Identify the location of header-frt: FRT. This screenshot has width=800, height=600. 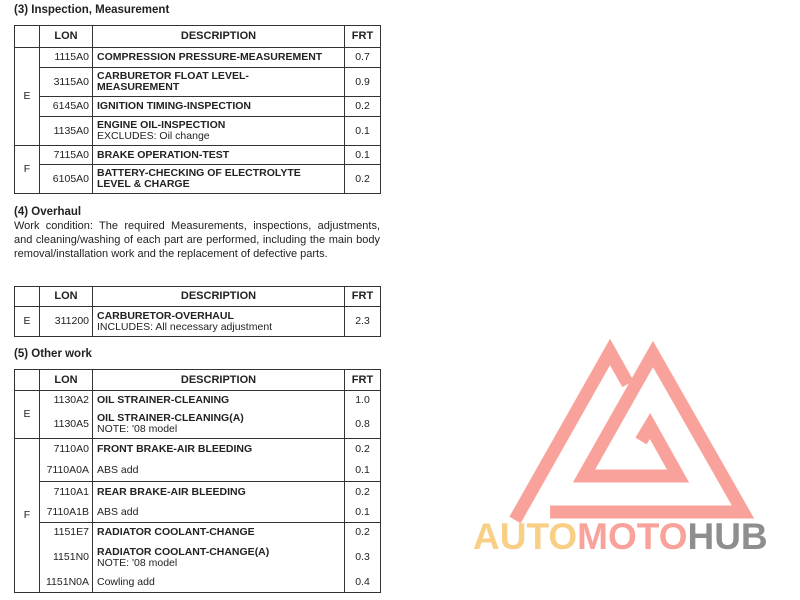
(362, 296).